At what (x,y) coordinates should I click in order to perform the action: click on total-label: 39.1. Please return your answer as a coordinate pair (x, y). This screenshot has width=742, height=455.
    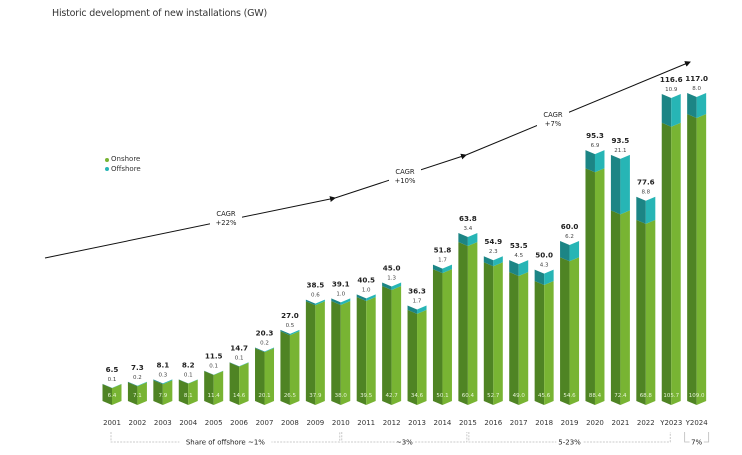
    Looking at the image, I should click on (341, 283).